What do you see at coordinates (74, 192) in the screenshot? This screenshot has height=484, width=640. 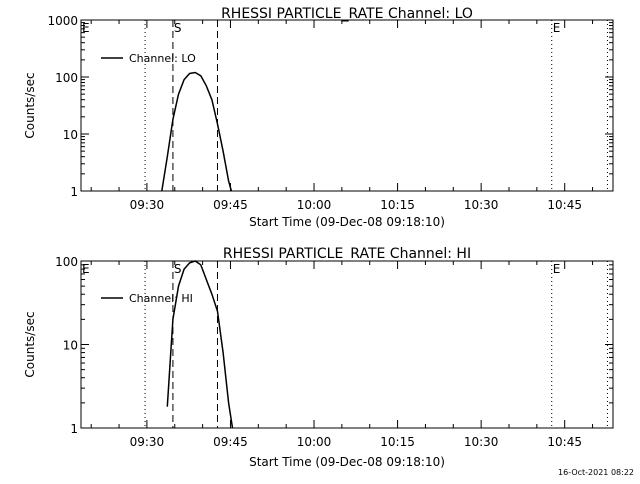 I see `panel-1-y-tick-label: 1` at bounding box center [74, 192].